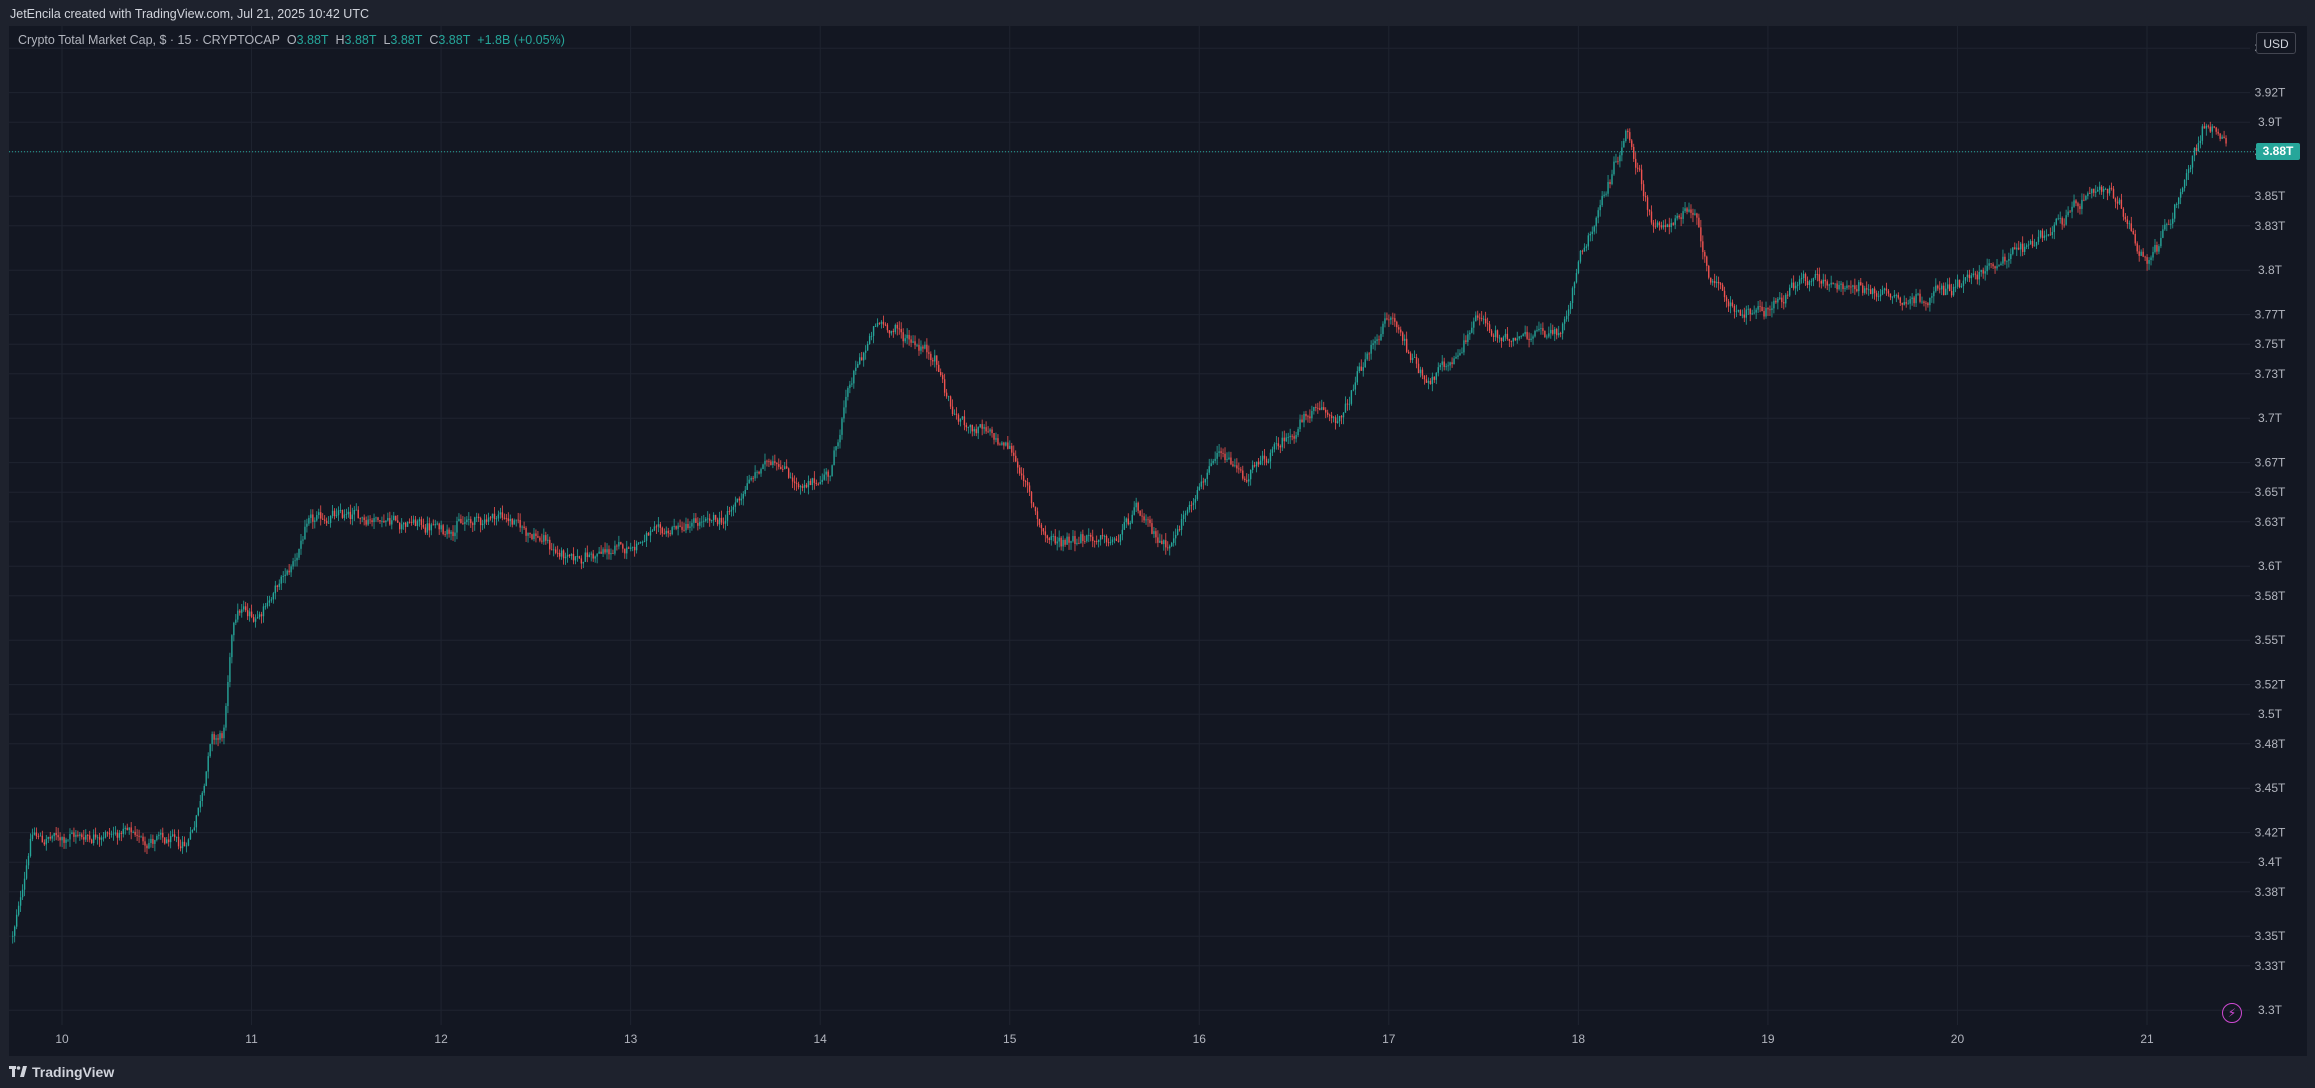 This screenshot has height=1088, width=2315. What do you see at coordinates (2270, 492) in the screenshot?
I see `y-tick-label: 3.65T` at bounding box center [2270, 492].